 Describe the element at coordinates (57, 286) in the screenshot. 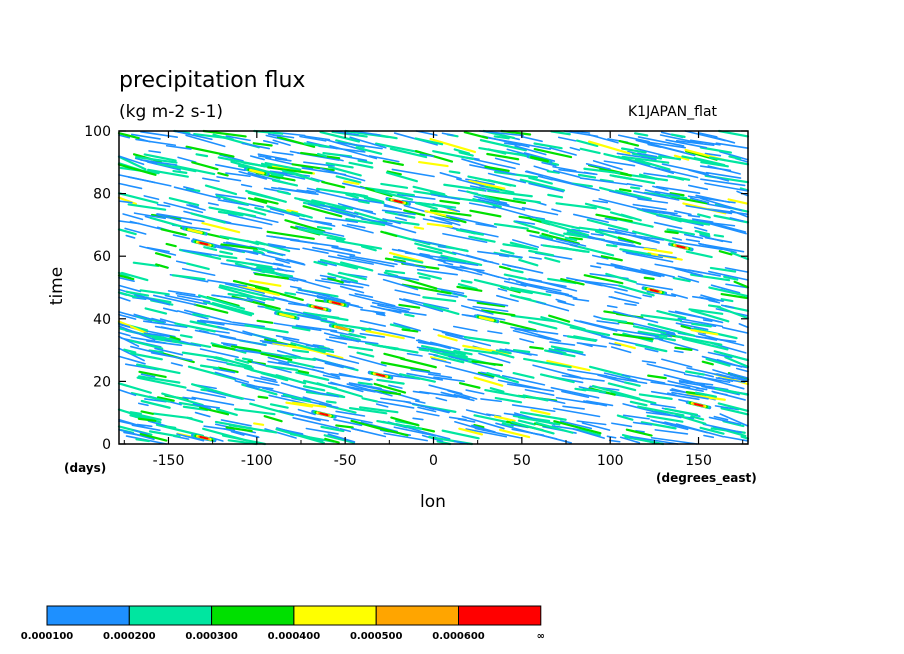

I see `y-axis-label: time` at that location.